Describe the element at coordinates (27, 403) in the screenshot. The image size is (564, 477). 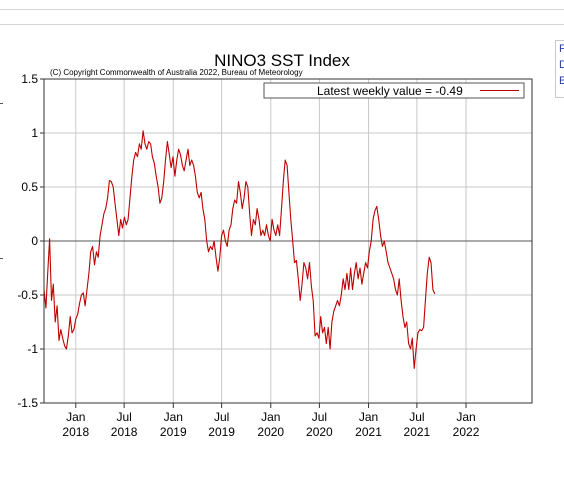
I see `y-tick-label: -1.5` at that location.